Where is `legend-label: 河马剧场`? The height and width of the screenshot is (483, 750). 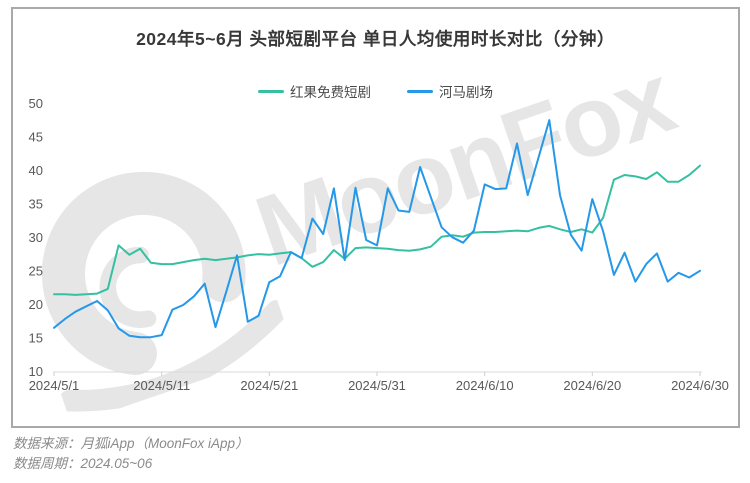 legend-label: 河马剧场 is located at coordinates (466, 92).